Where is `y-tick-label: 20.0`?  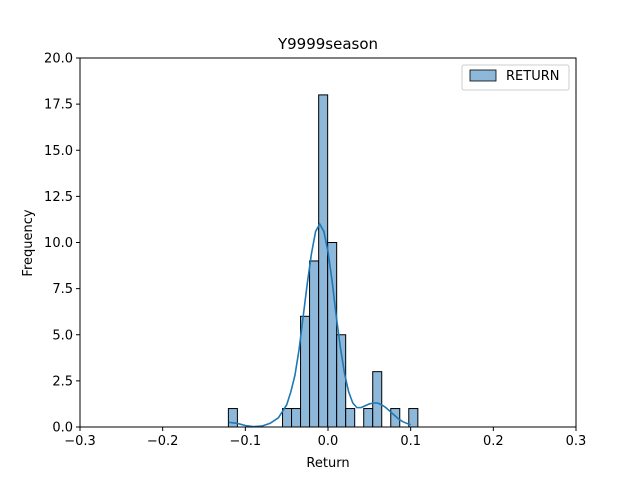
y-tick-label: 20.0 is located at coordinates (58, 59).